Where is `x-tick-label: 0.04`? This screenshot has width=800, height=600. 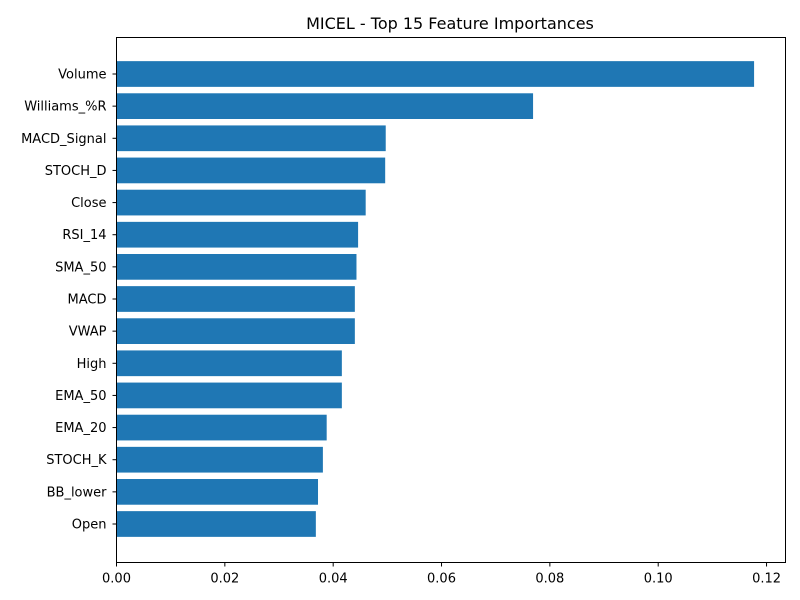 x-tick-label: 0.04 is located at coordinates (333, 579).